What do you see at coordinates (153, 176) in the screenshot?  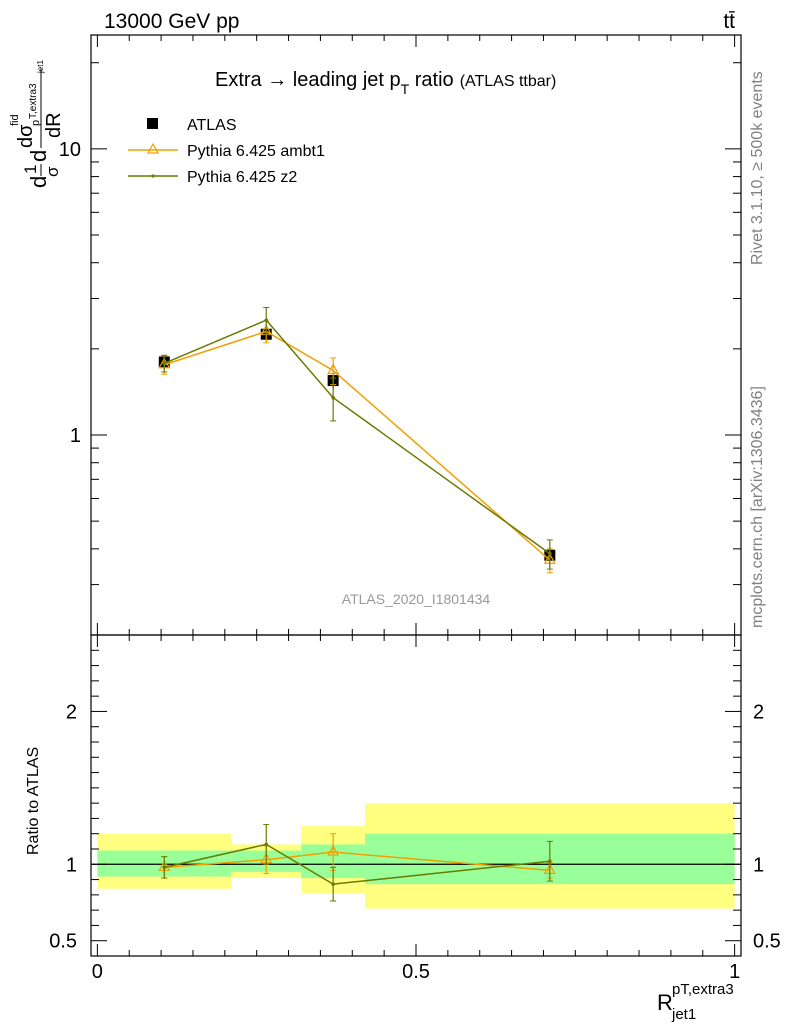 I see `legend-marker-z2` at bounding box center [153, 176].